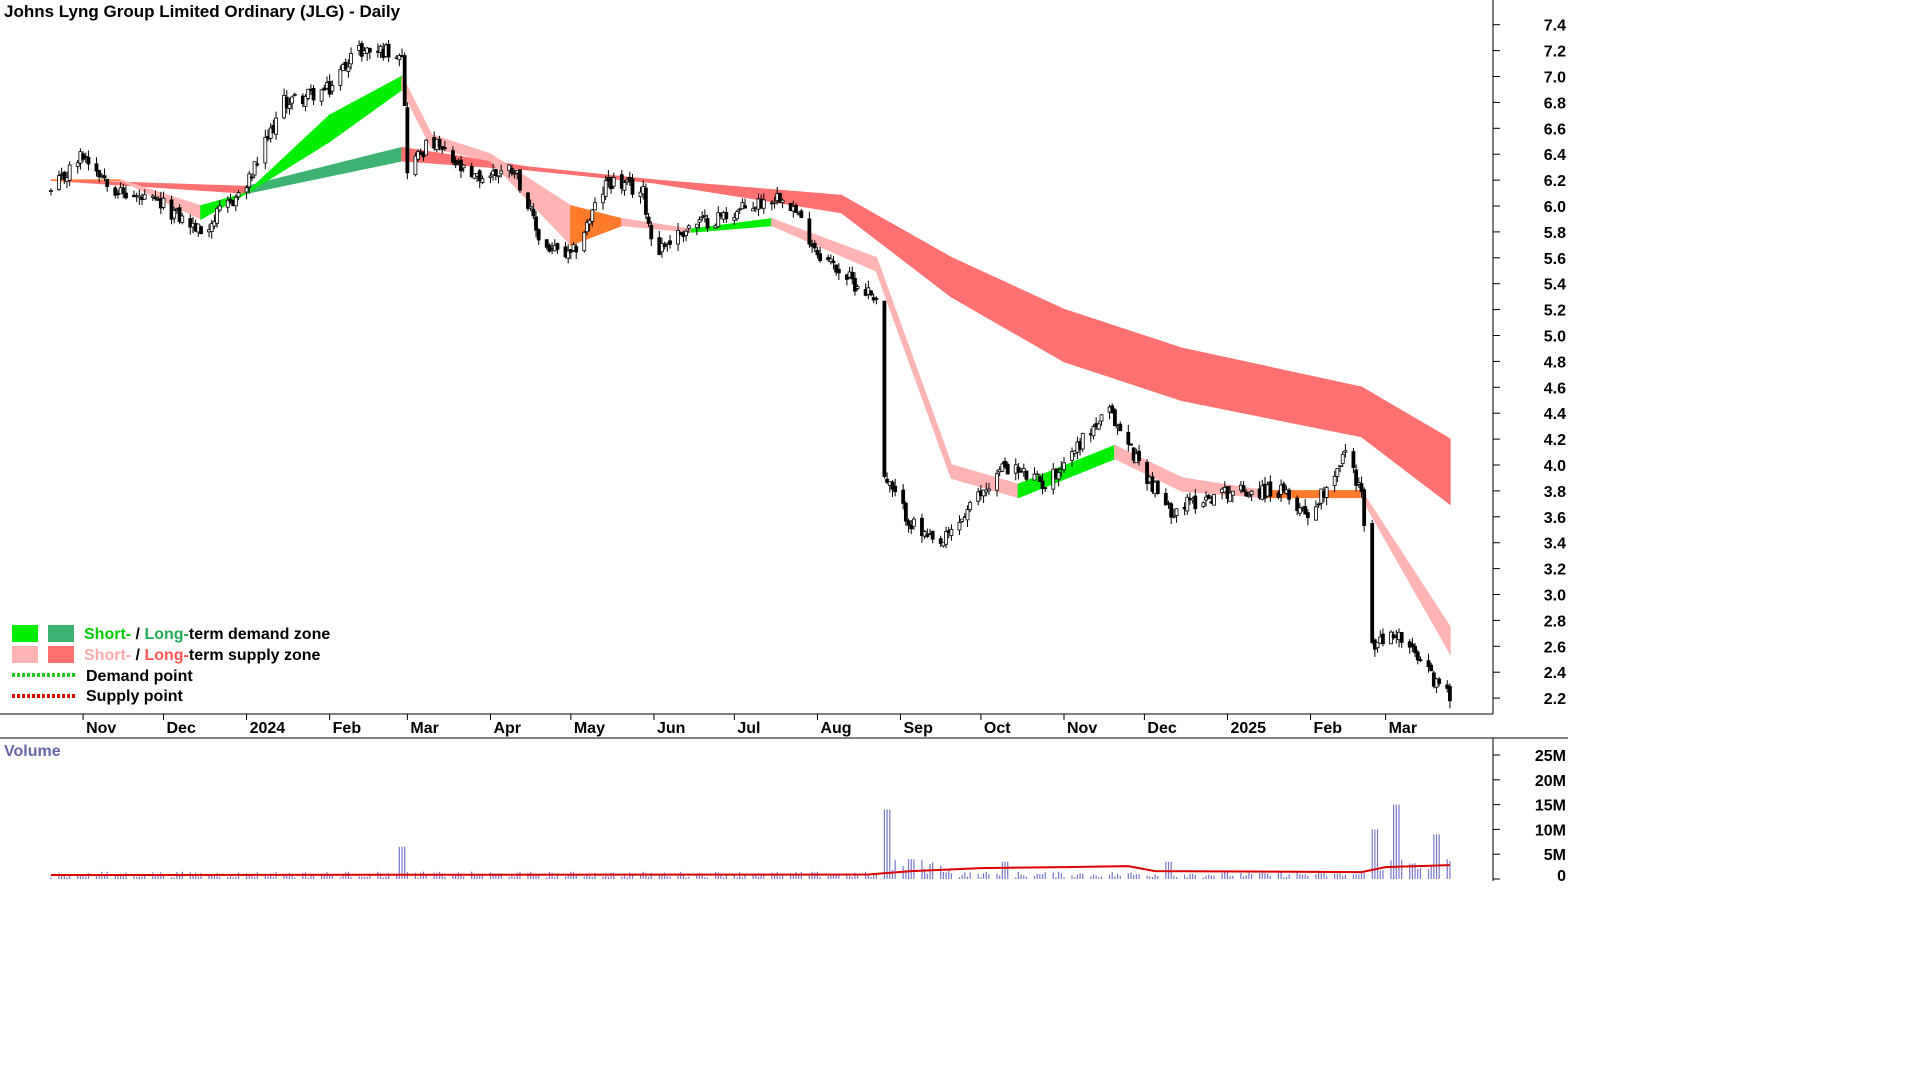 This screenshot has width=1920, height=1080. What do you see at coordinates (835, 728) in the screenshot?
I see `month-label: Aug` at bounding box center [835, 728].